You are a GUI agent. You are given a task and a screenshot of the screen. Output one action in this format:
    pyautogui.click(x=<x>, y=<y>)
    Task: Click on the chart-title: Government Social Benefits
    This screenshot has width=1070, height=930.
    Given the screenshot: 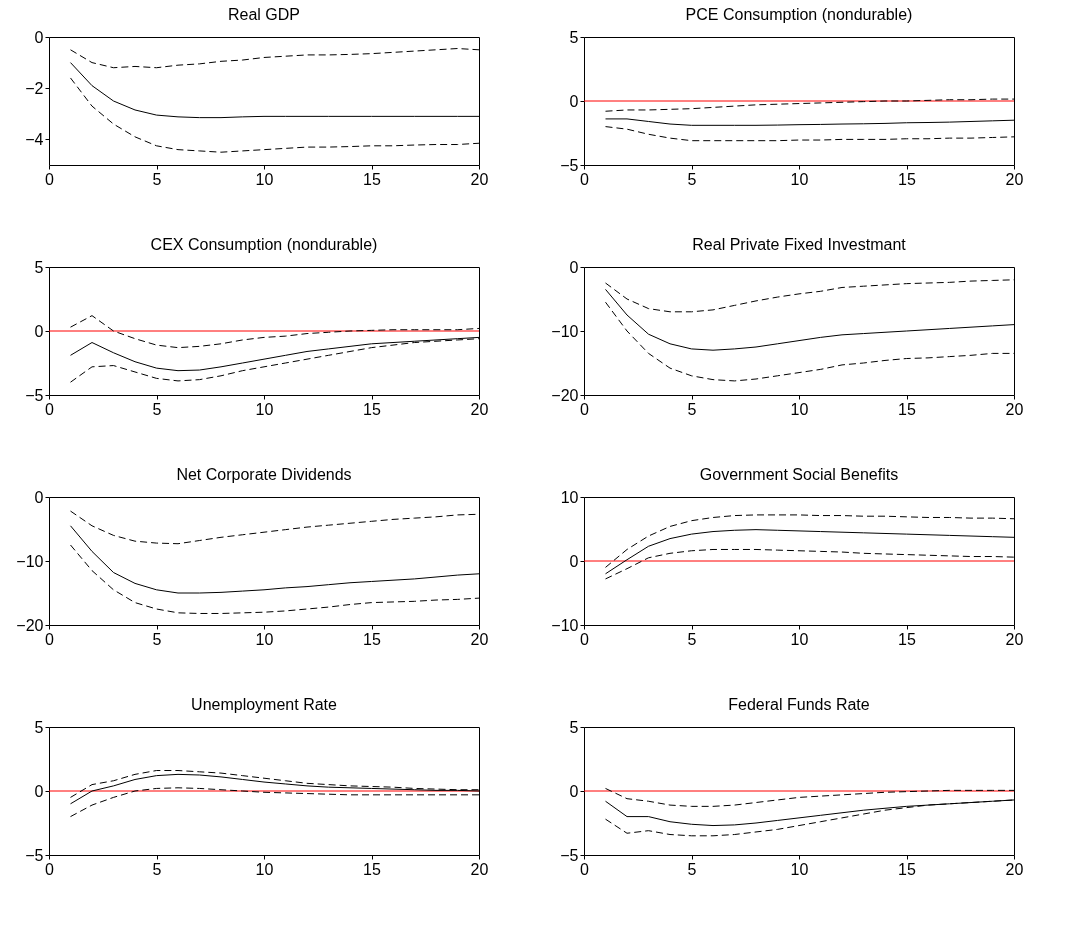 What is the action you would take?
    pyautogui.click(x=799, y=474)
    